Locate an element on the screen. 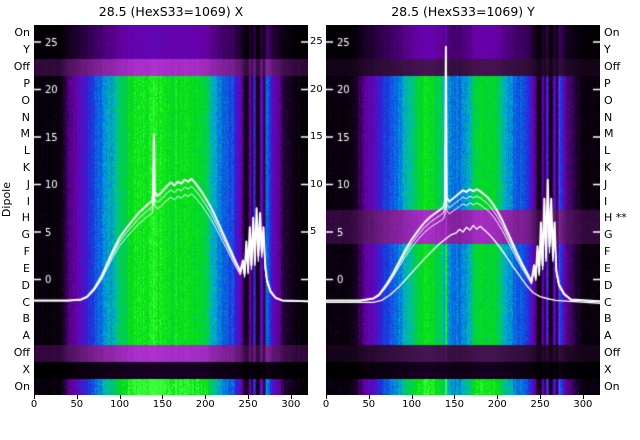 Image resolution: width=640 pixels, height=440 pixels. x-tick-label-y-200: 200 is located at coordinates (497, 404).